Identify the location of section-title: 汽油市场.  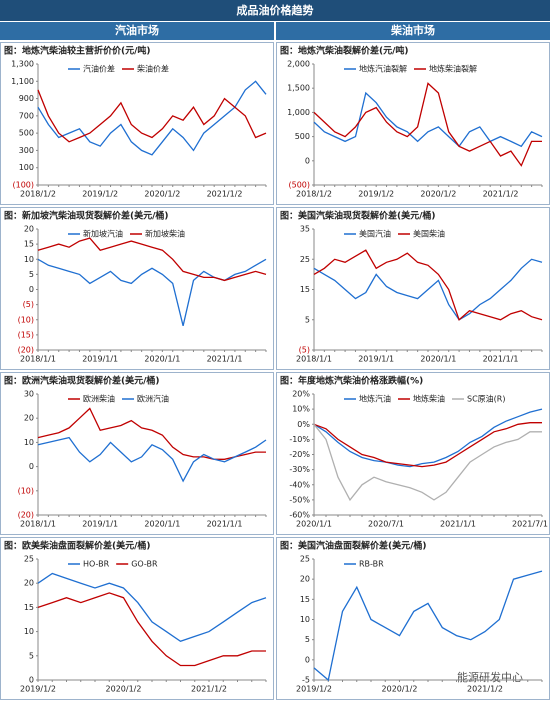
(137, 30).